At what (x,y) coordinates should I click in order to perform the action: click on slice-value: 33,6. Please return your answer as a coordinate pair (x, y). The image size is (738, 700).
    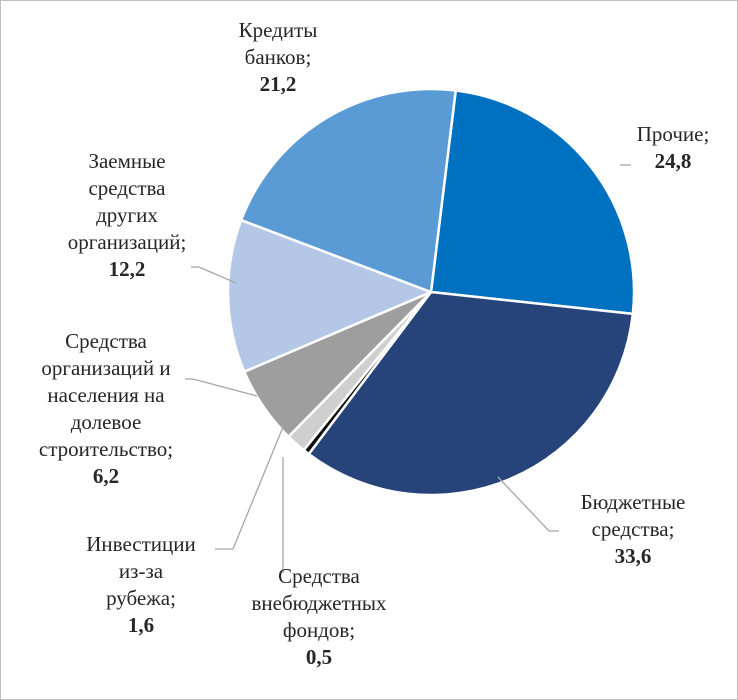
    Looking at the image, I should click on (633, 556).